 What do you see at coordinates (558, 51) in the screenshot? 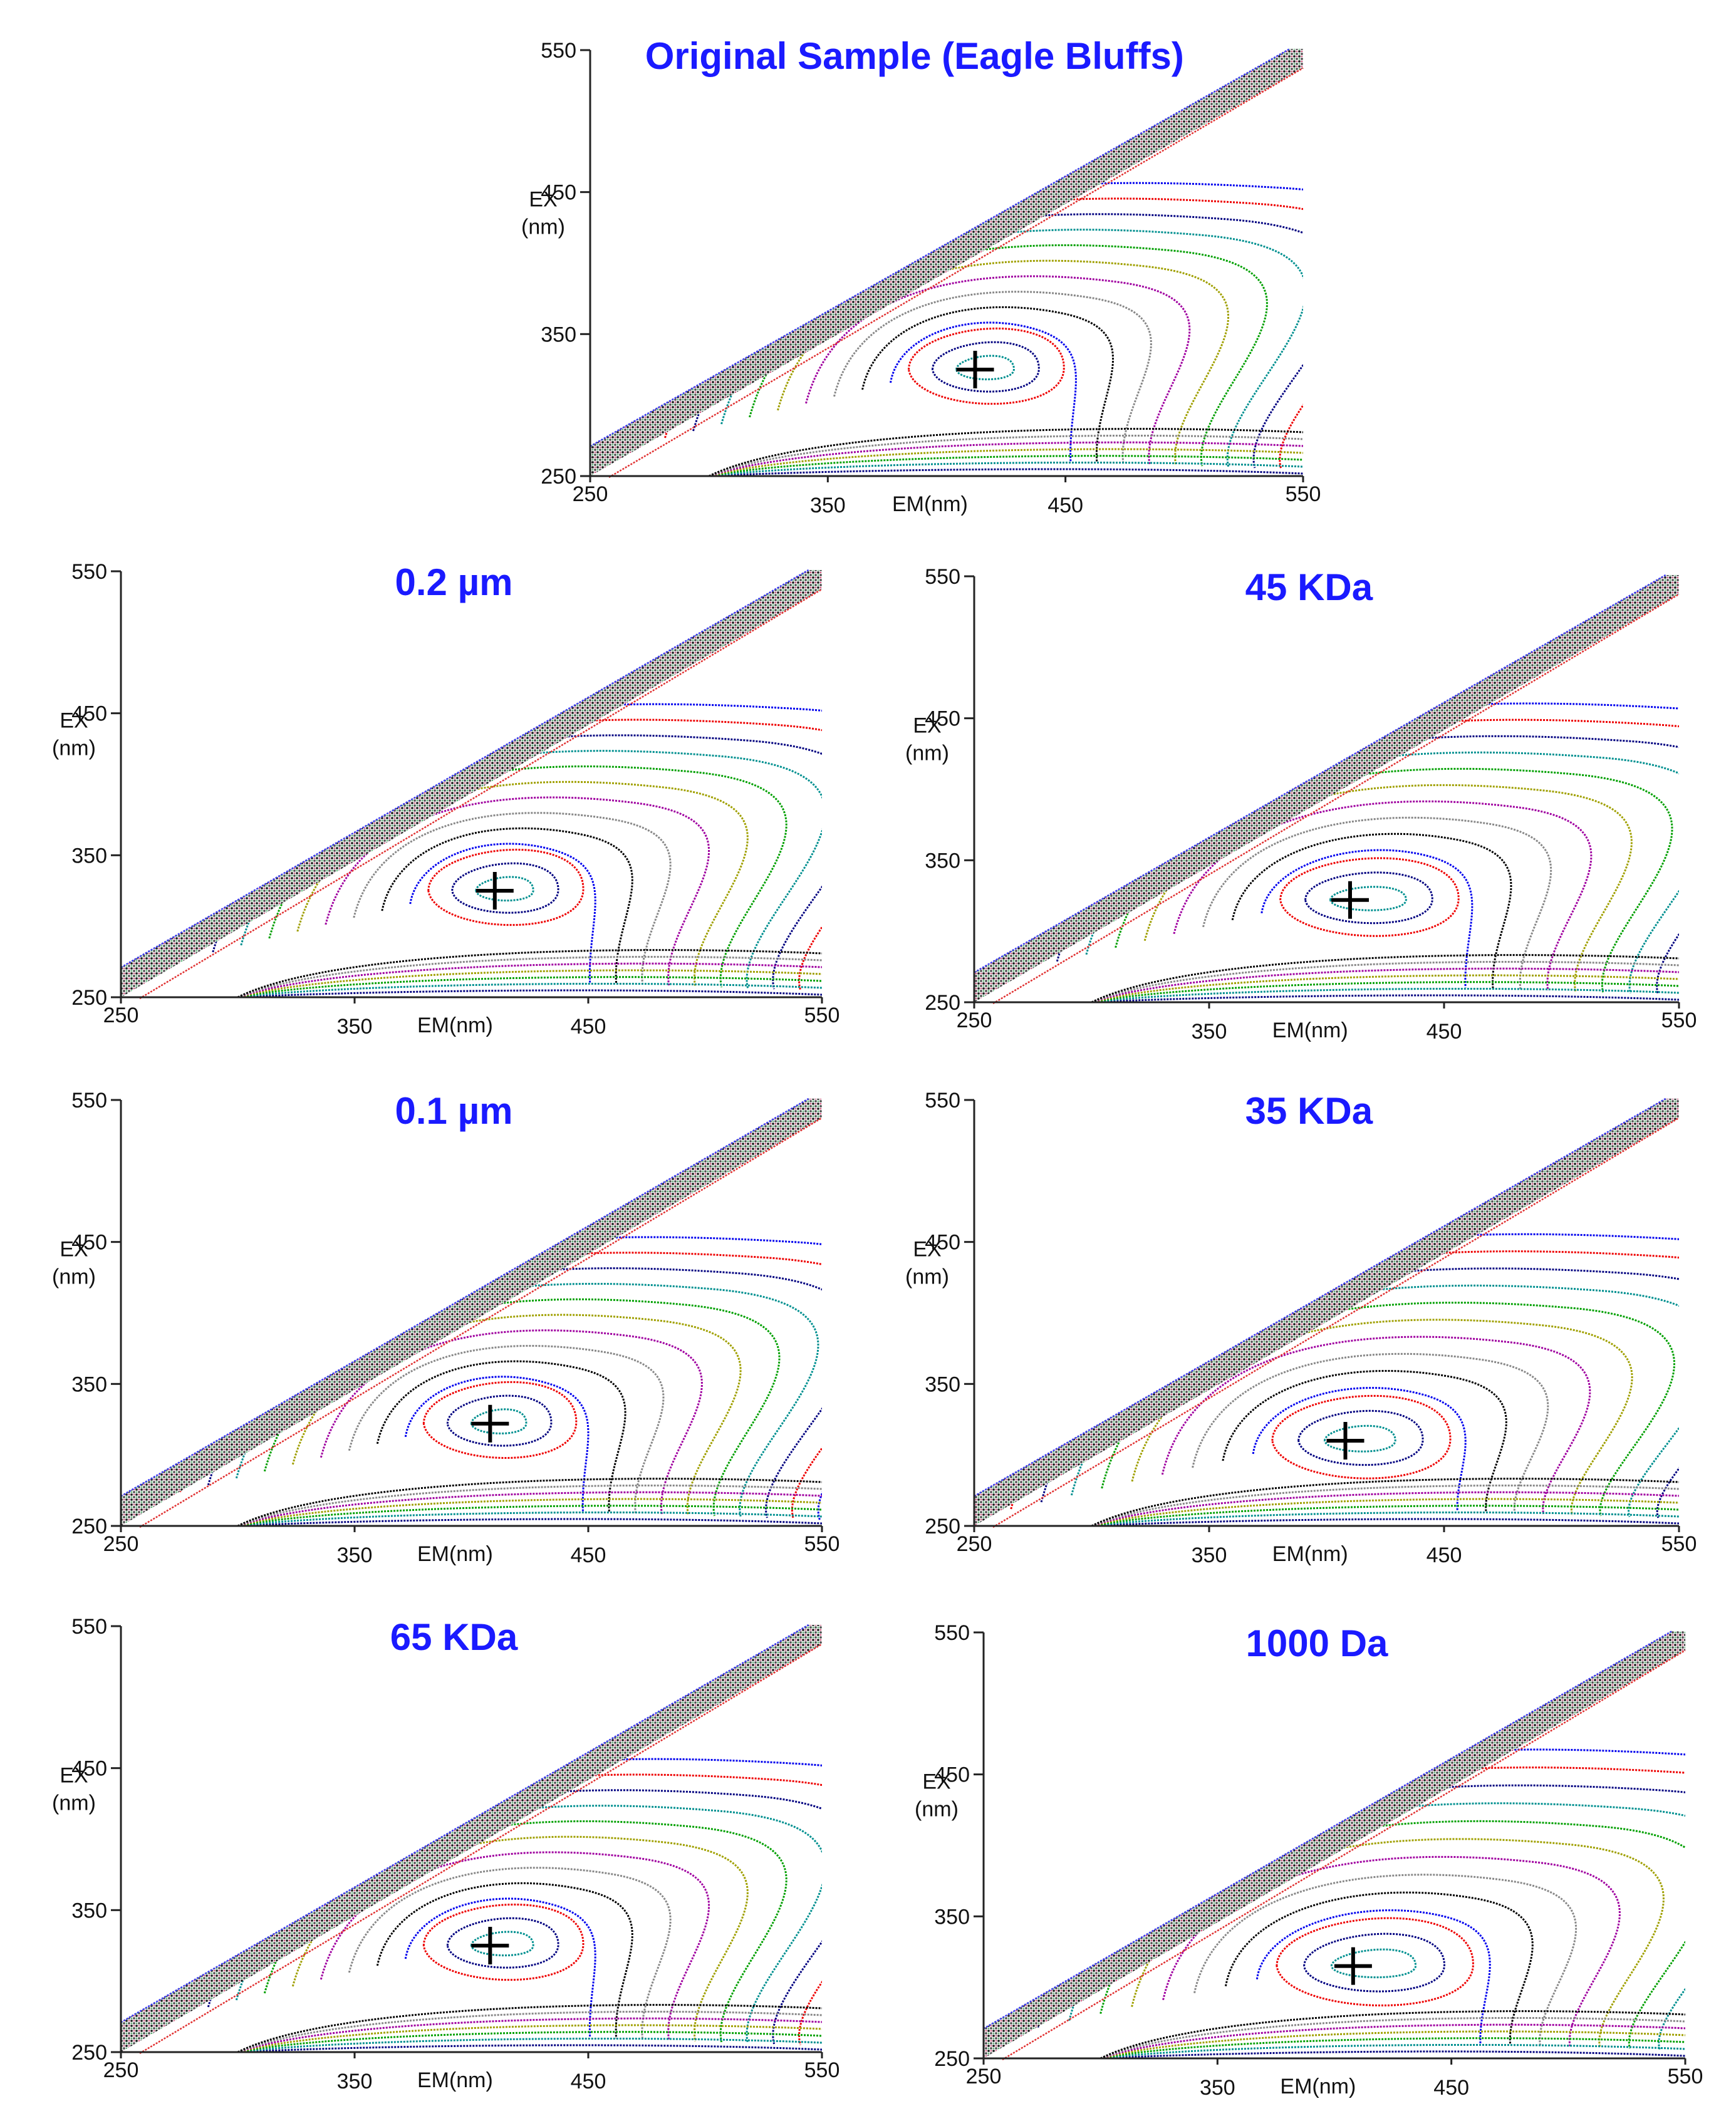
I see `y-tick-label: 550` at bounding box center [558, 51].